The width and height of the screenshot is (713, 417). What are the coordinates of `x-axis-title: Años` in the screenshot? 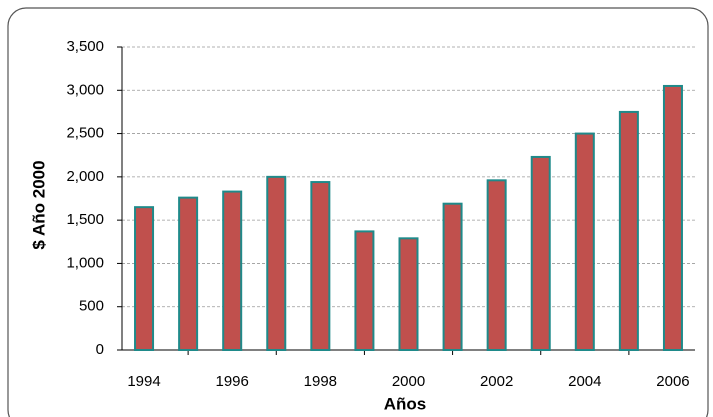 It's located at (405, 403).